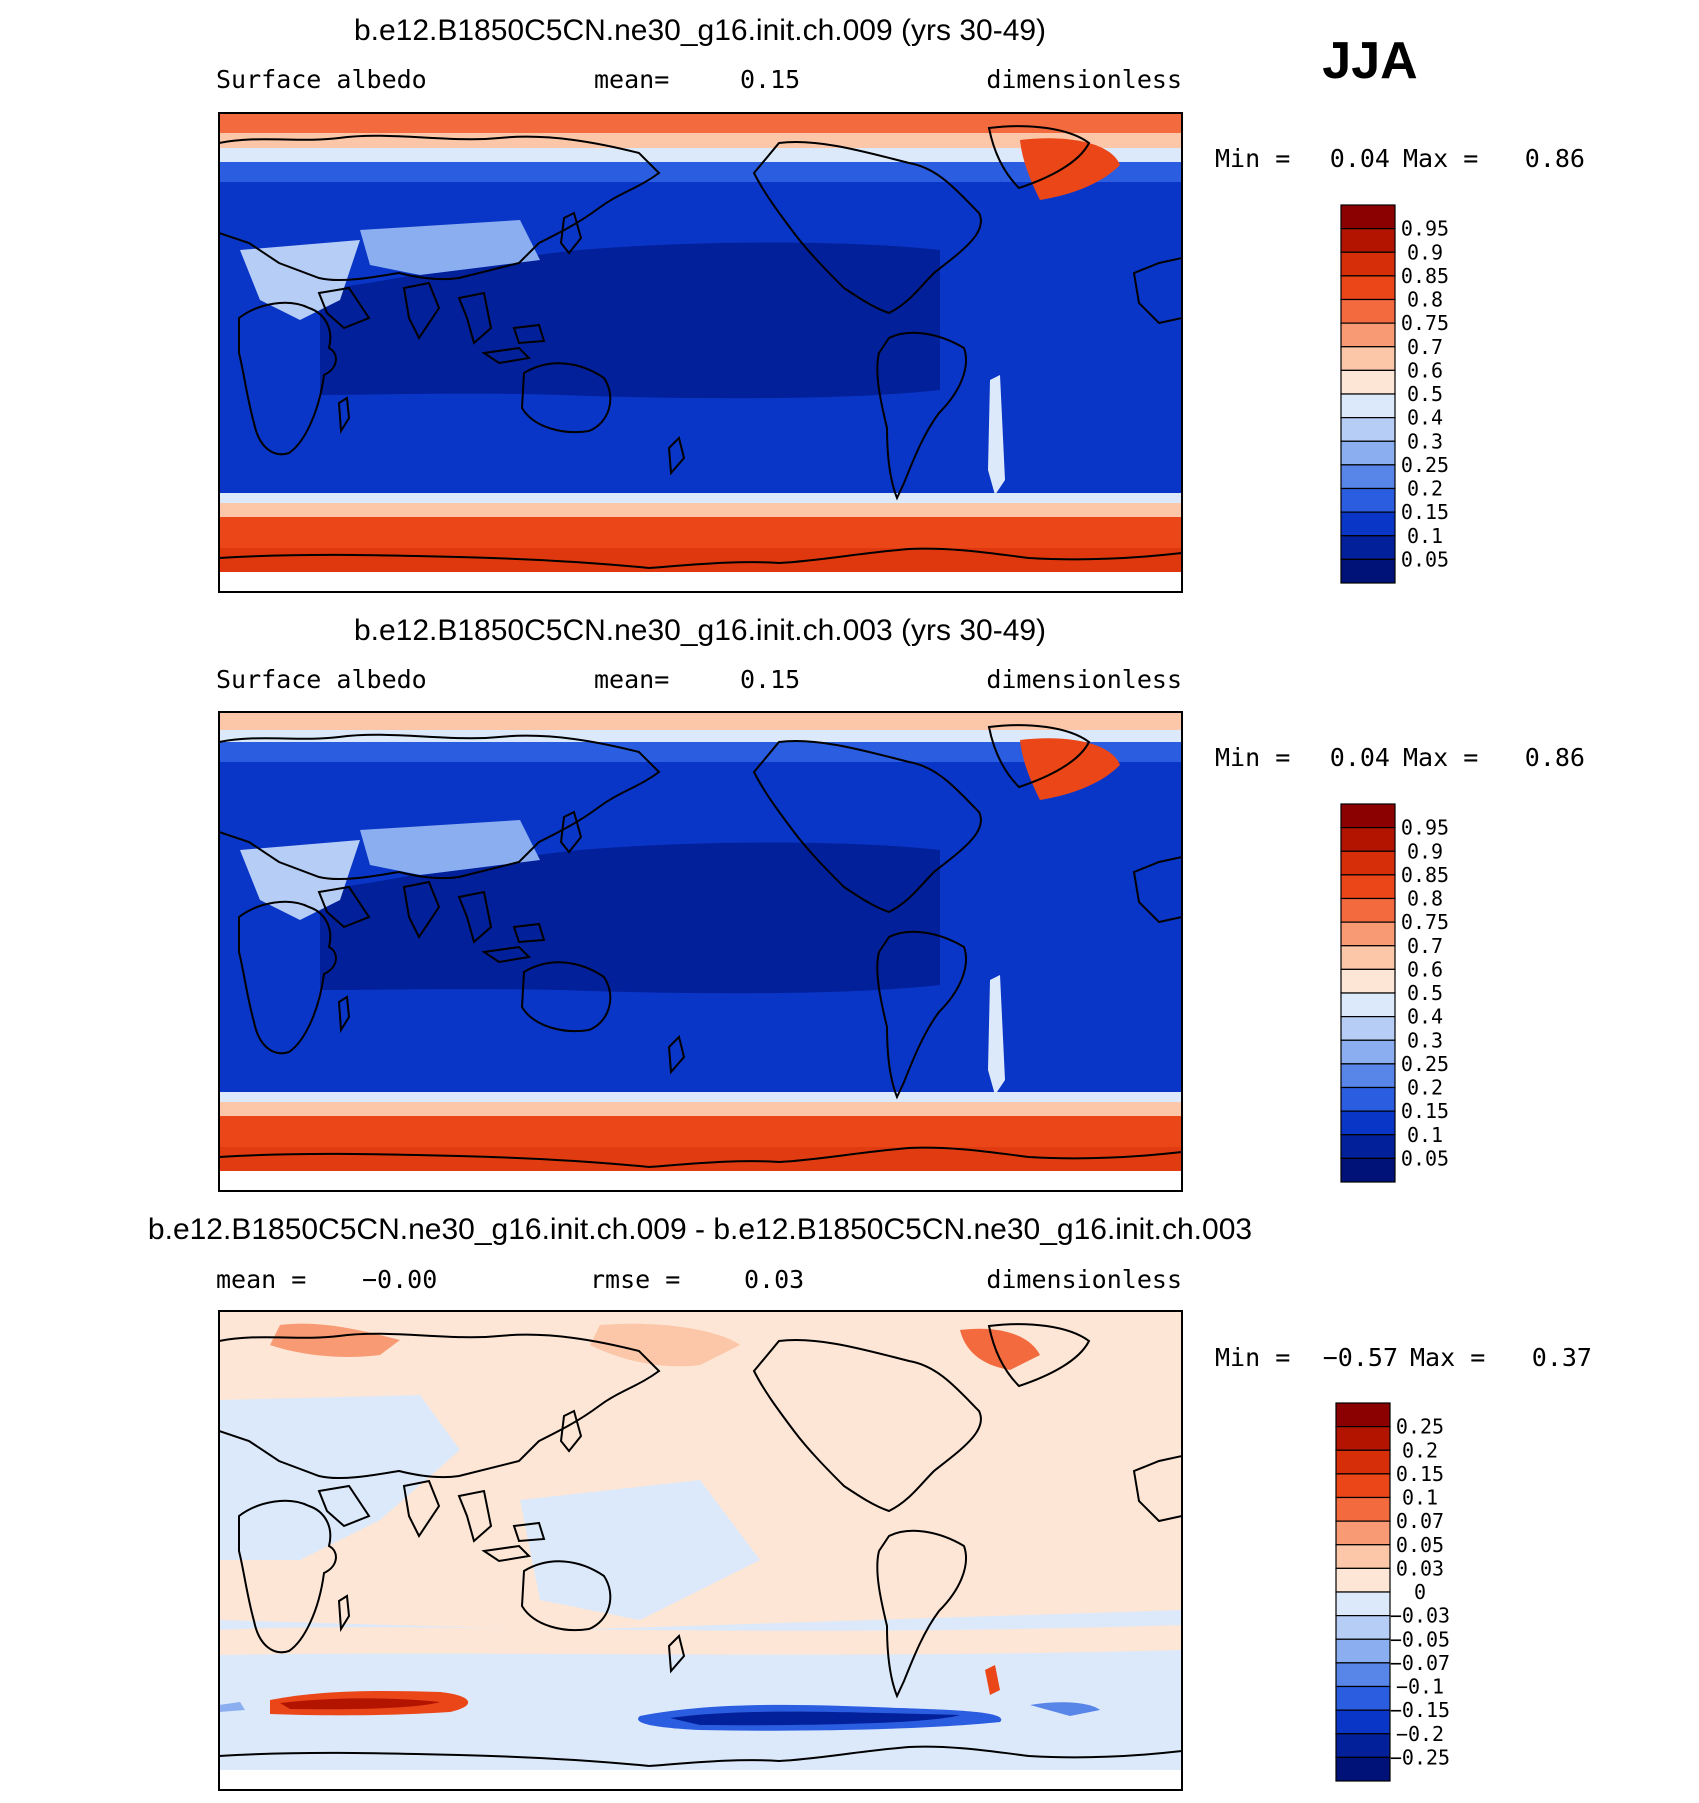 Image resolution: width=1699 pixels, height=1803 pixels. What do you see at coordinates (1420, 1734) in the screenshot?
I see `colorbar-tick-label: −0.2` at bounding box center [1420, 1734].